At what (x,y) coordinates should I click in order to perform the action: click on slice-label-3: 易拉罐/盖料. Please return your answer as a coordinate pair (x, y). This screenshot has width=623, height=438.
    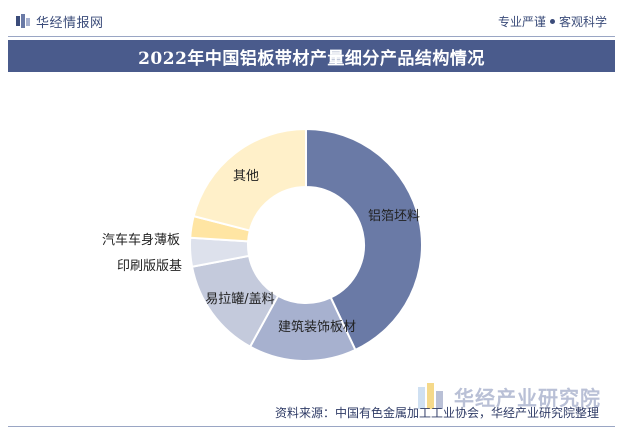
    Looking at the image, I should click on (239, 299).